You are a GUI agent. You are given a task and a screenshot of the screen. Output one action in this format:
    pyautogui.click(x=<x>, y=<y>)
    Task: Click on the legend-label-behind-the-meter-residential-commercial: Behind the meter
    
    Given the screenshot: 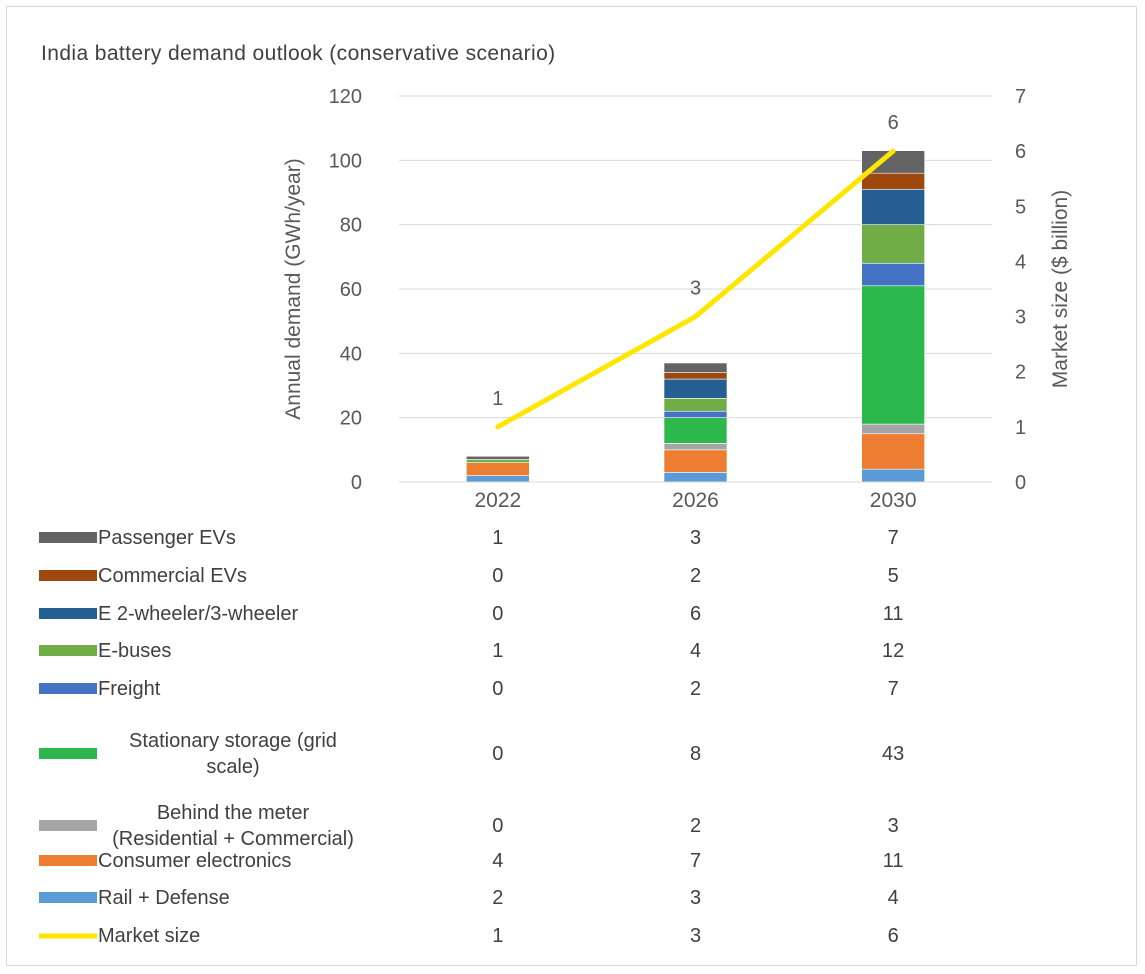 What is the action you would take?
    pyautogui.click(x=233, y=813)
    